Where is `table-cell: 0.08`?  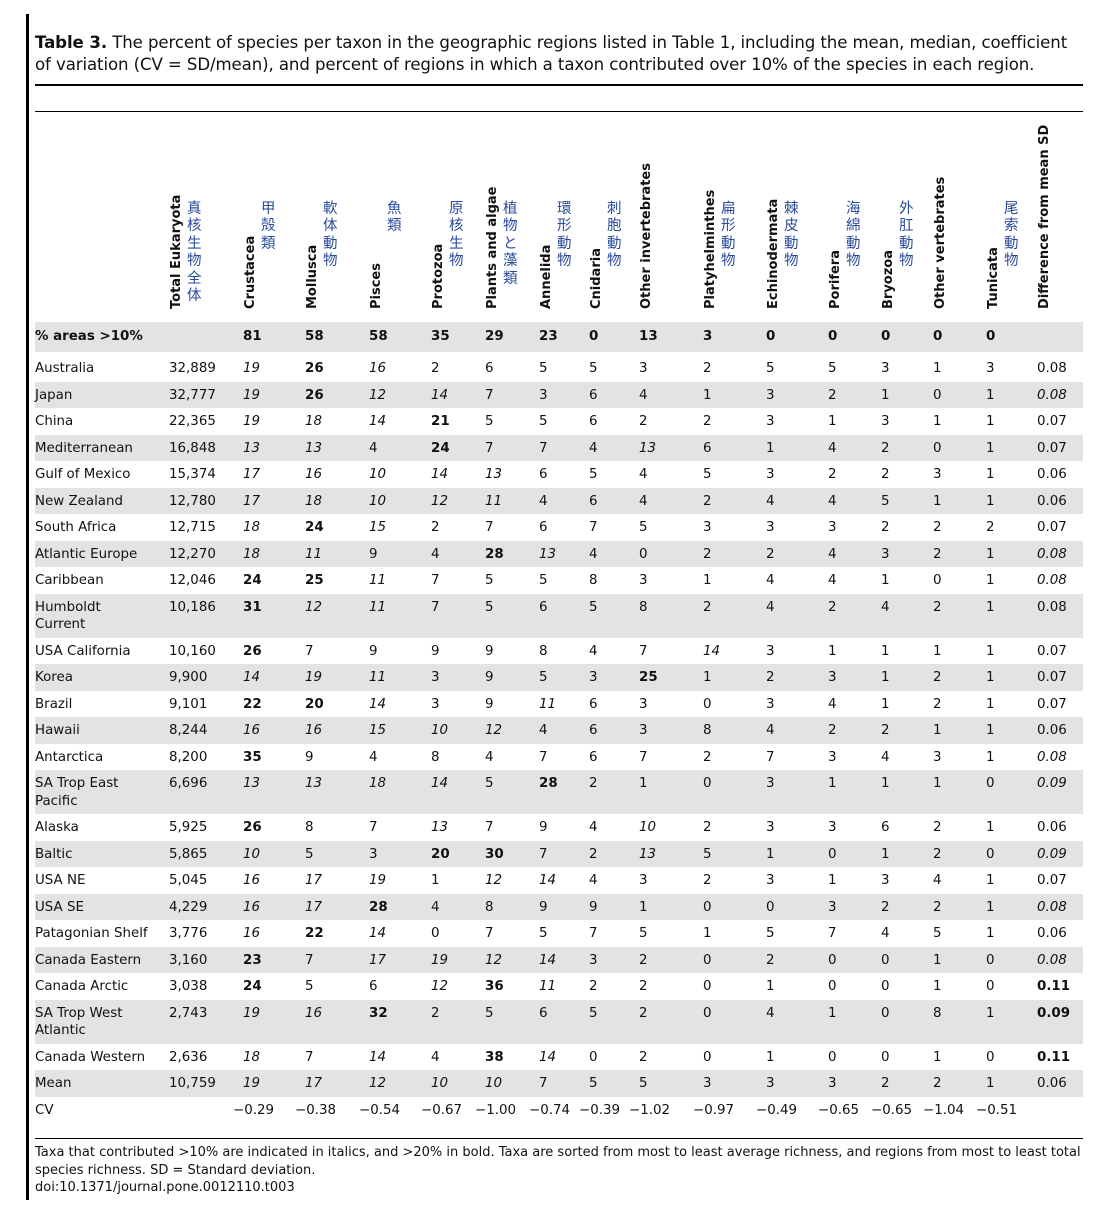 table-cell: 0.08 is located at coordinates (1052, 757).